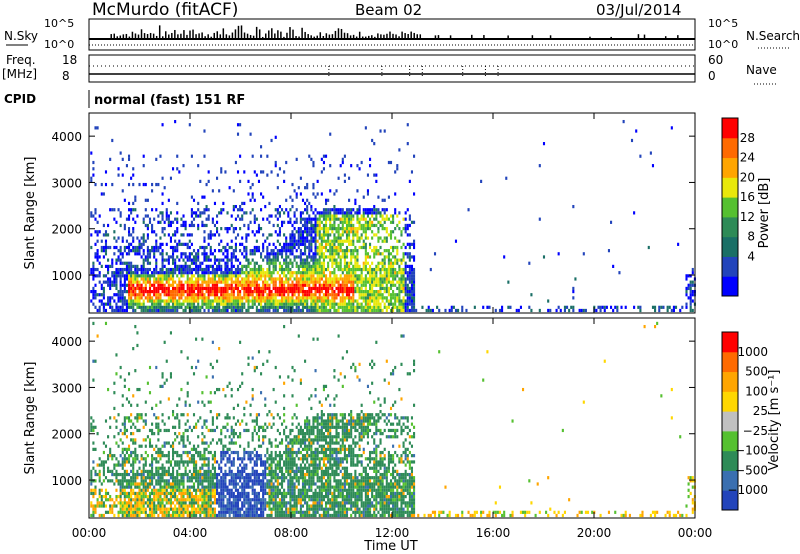  Describe the element at coordinates (165, 10) in the screenshot. I see `station-title: McMurdo (fitACF)` at that location.